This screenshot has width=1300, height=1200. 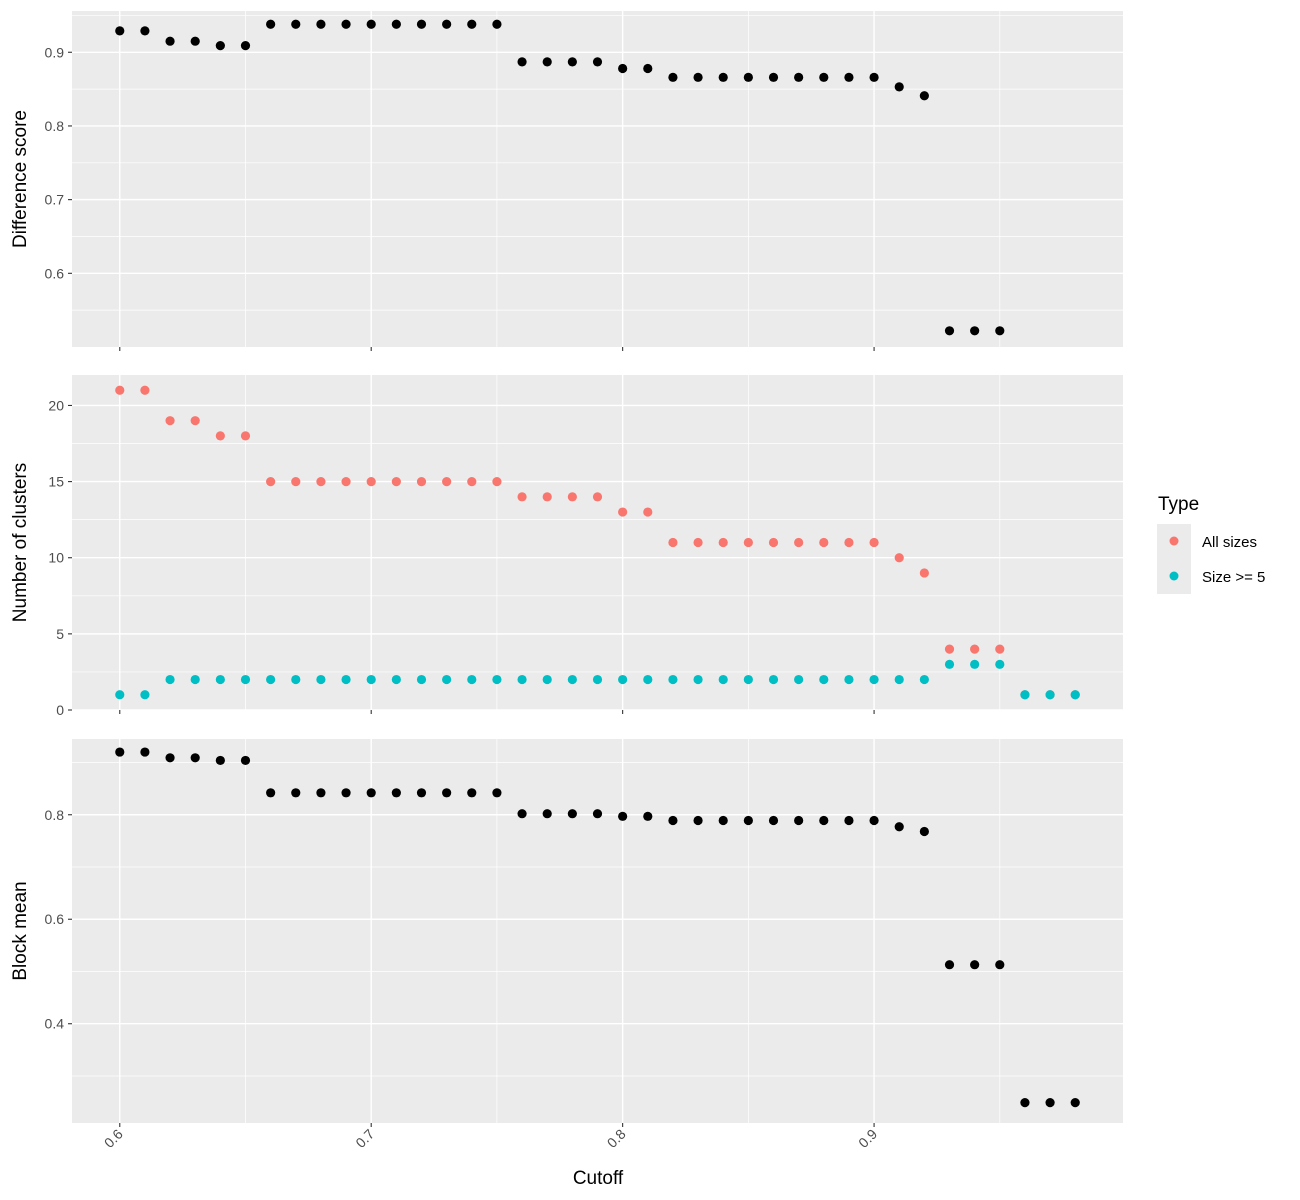 What do you see at coordinates (55, 52) in the screenshot?
I see `y-tick-label: 0.9` at bounding box center [55, 52].